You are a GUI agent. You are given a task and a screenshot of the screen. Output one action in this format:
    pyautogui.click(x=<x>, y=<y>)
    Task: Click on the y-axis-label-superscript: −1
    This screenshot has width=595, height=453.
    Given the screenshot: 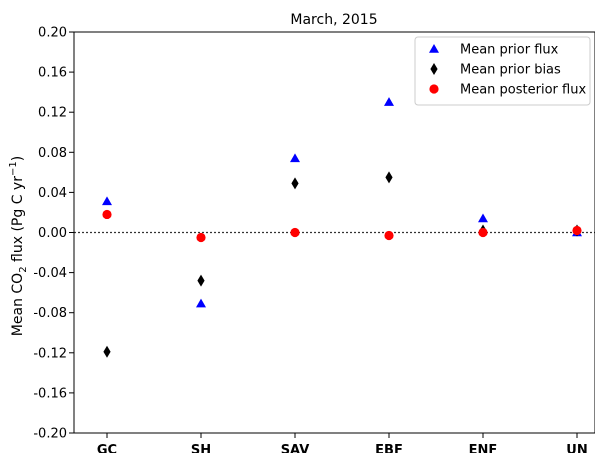 What is the action you would take?
    pyautogui.click(x=13, y=168)
    